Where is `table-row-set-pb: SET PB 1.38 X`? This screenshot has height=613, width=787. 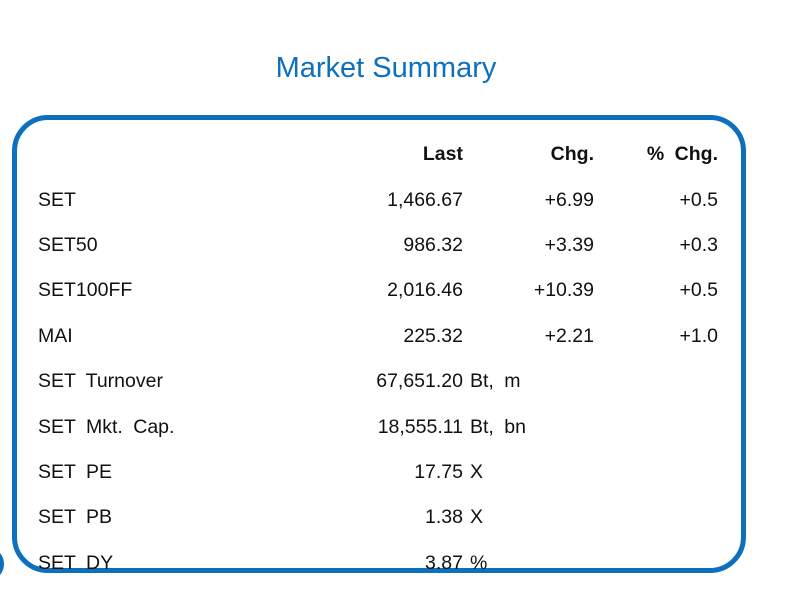 table-row-set-pb: SET PB 1.38 X is located at coordinates (389, 517).